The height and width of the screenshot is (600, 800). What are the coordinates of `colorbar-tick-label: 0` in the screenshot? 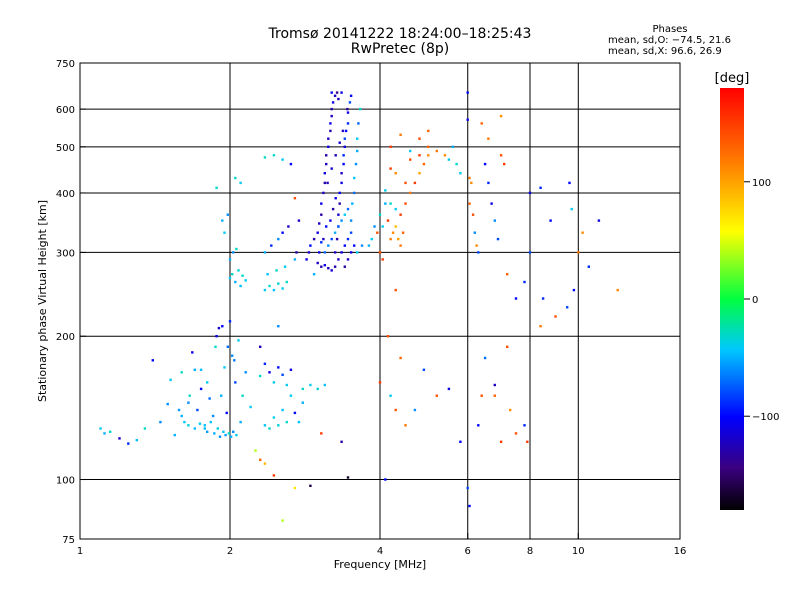 It's located at (755, 300).